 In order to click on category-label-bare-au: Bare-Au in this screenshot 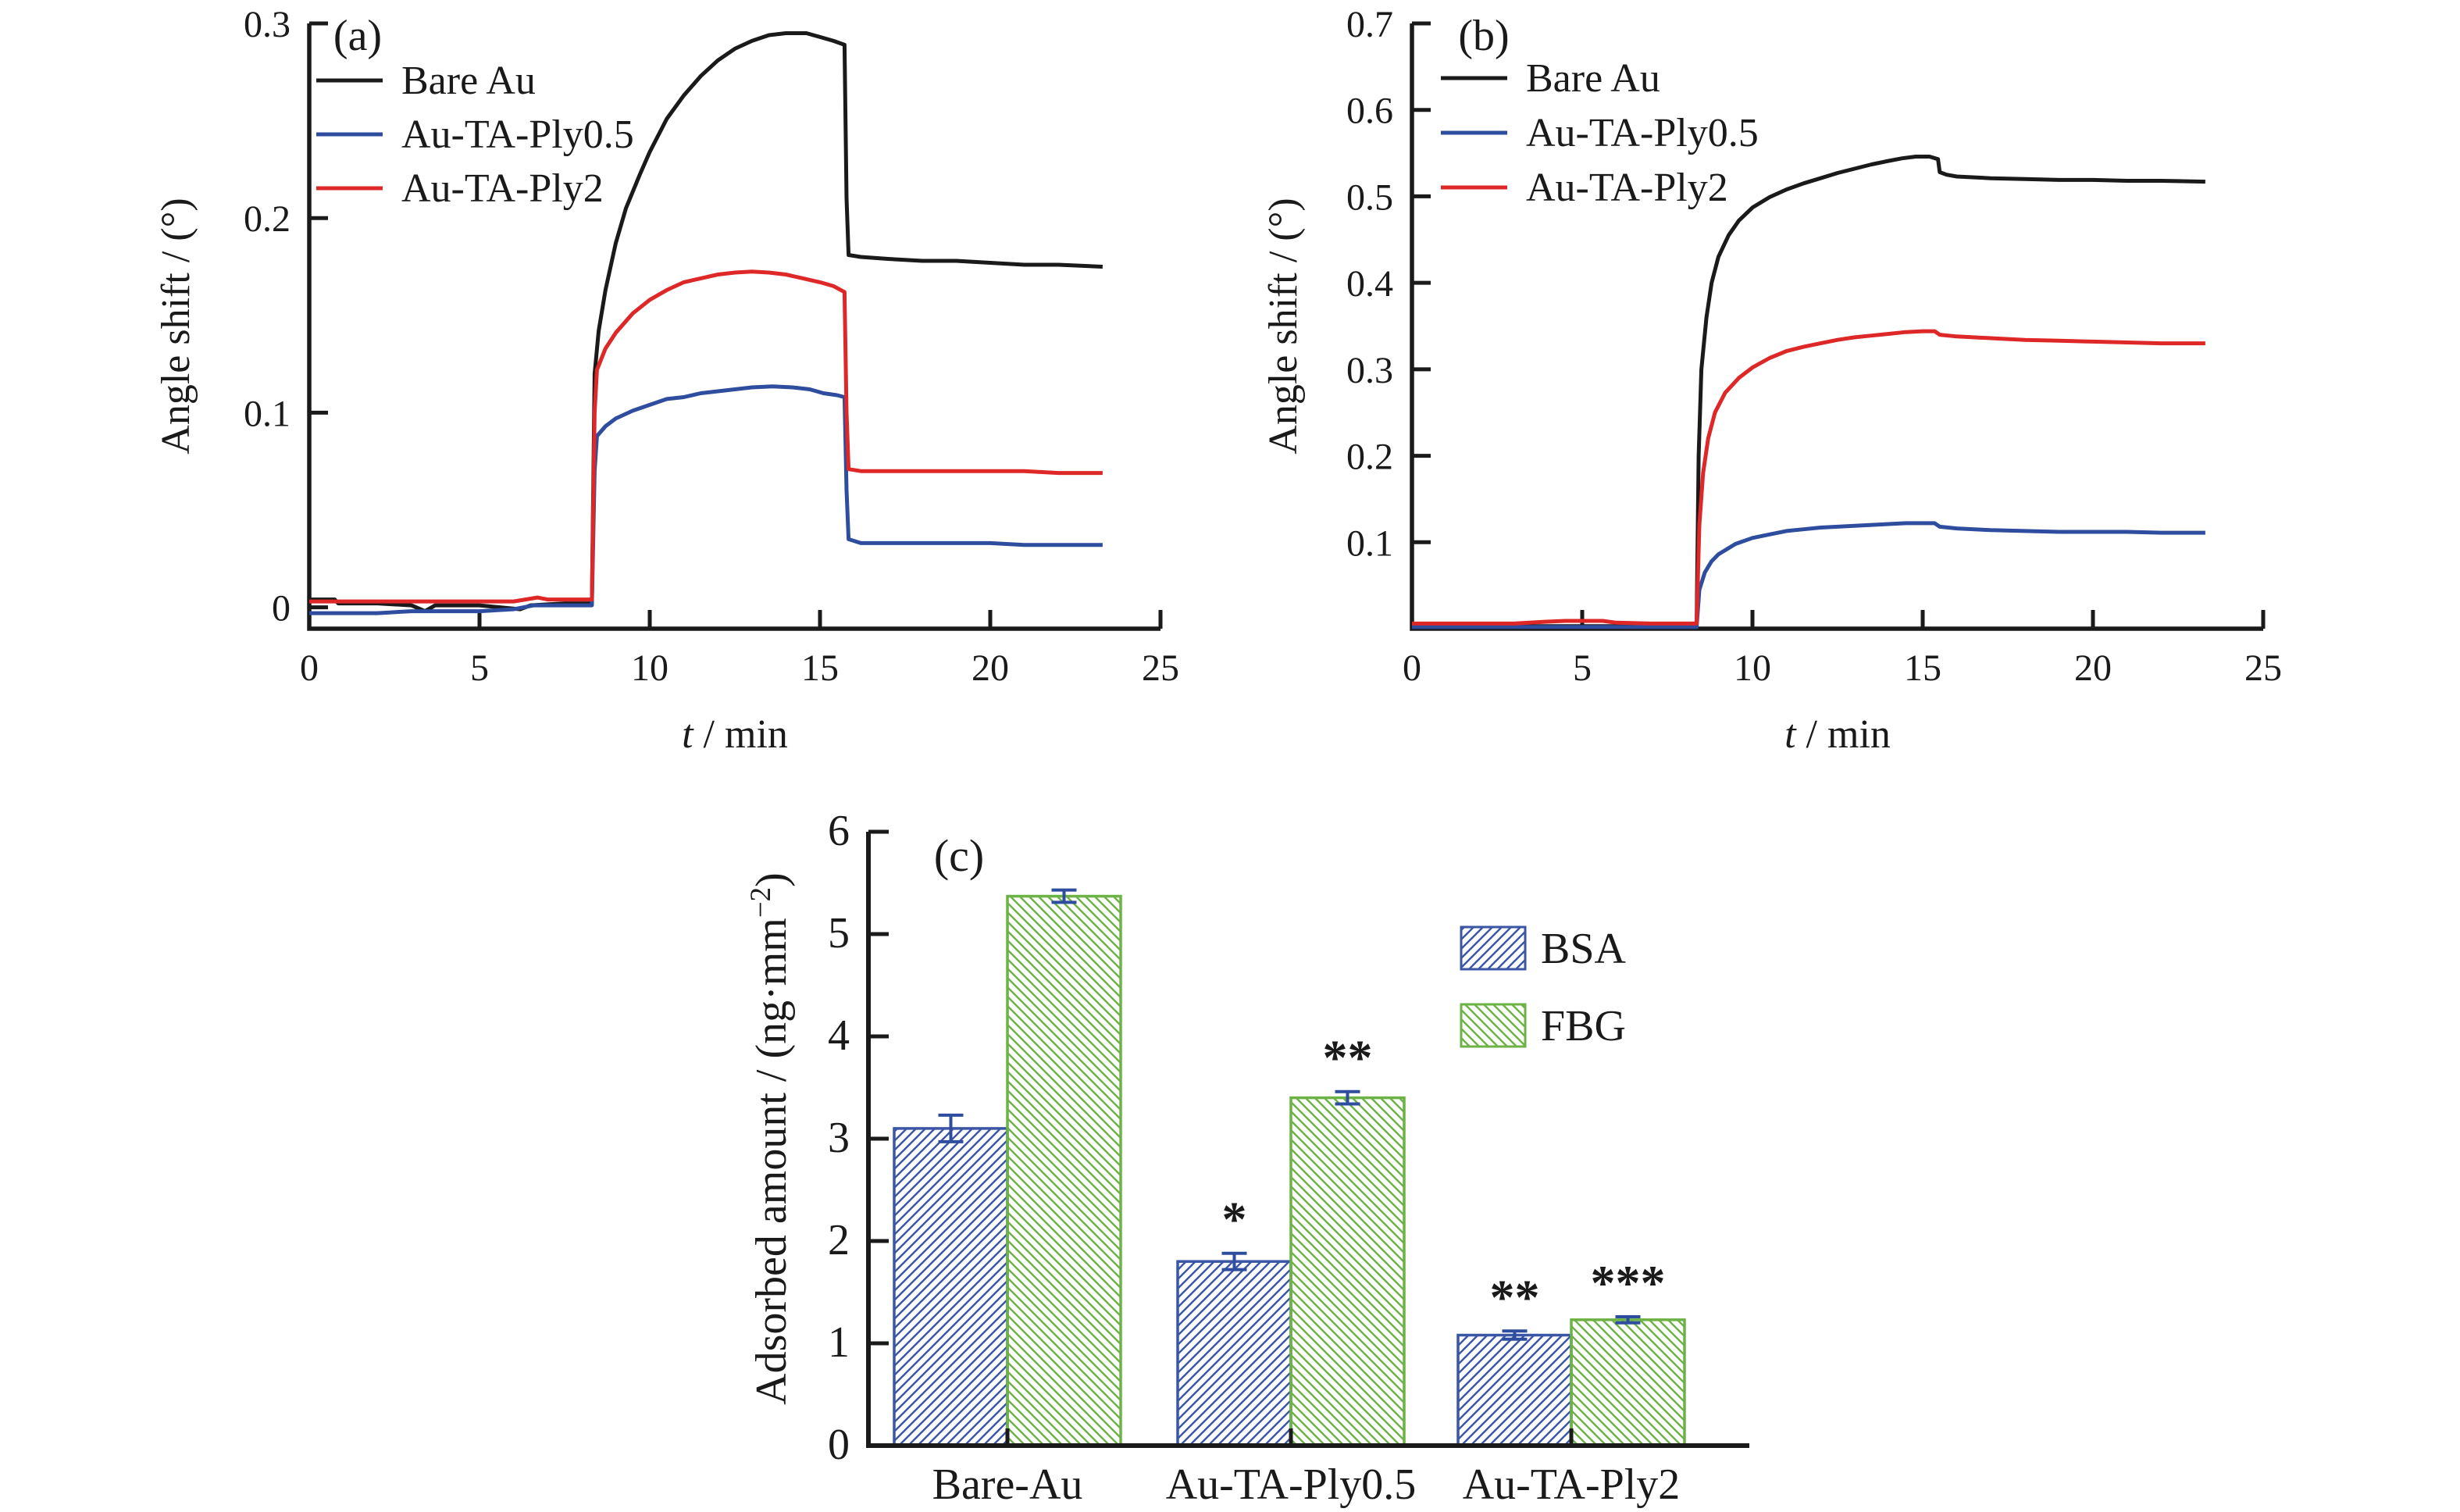, I will do `click(1007, 1484)`.